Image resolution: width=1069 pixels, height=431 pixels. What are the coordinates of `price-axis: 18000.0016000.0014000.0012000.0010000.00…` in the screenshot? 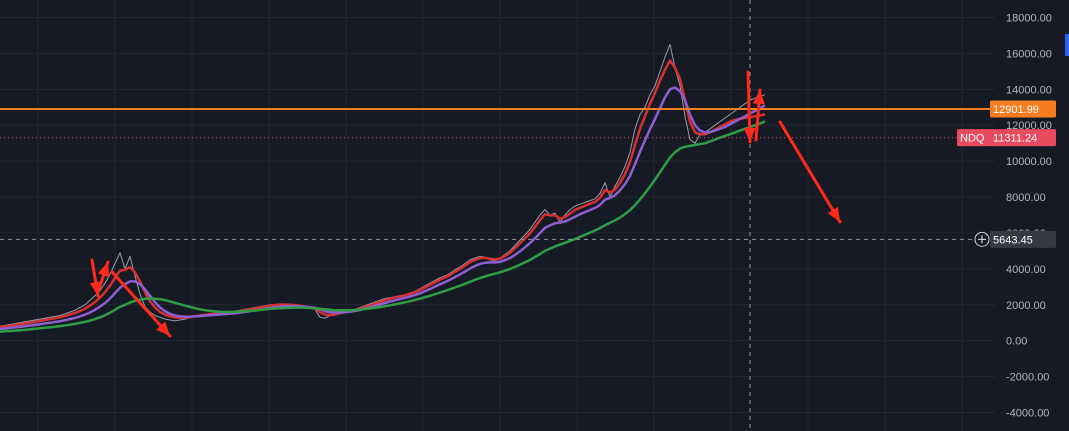 It's located at (1006, 216).